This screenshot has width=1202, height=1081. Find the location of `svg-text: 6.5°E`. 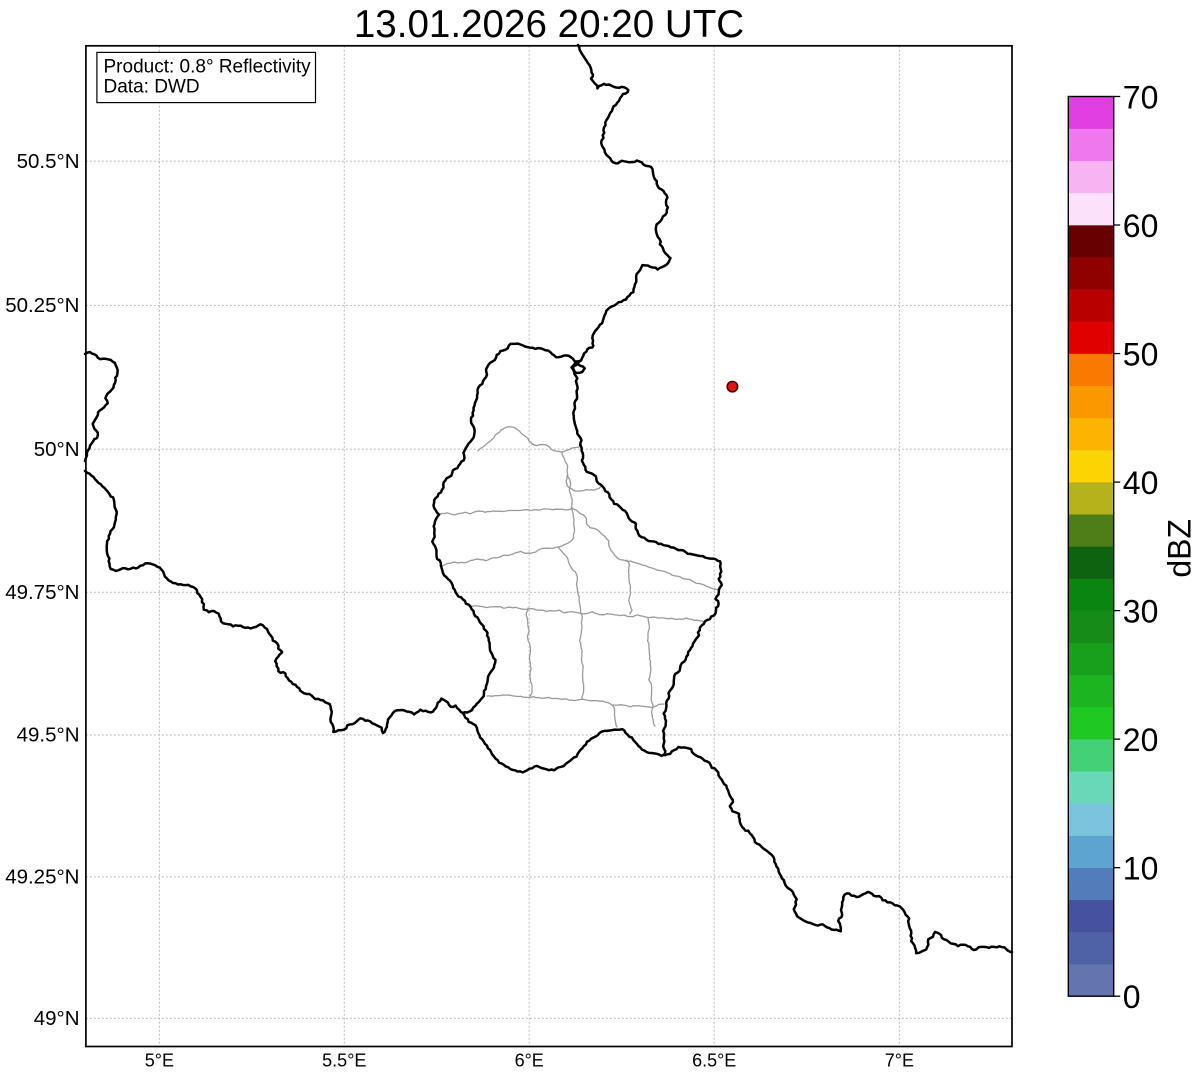

svg-text: 6.5°E is located at coordinates (714, 1061).